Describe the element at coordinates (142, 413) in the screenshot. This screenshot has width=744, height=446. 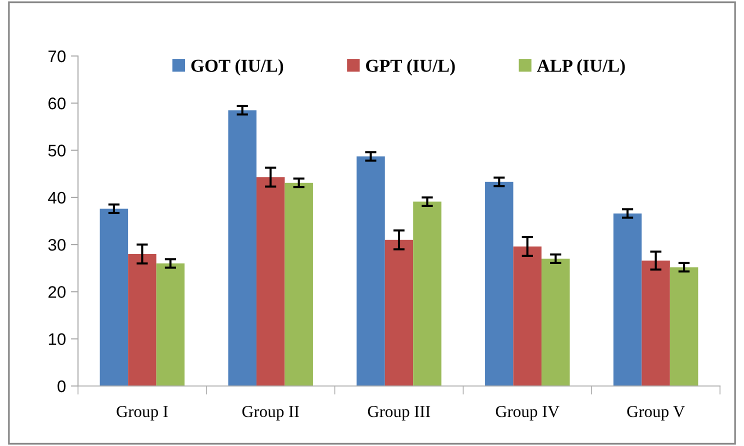
I see `x-tick-label: Group I` at that location.